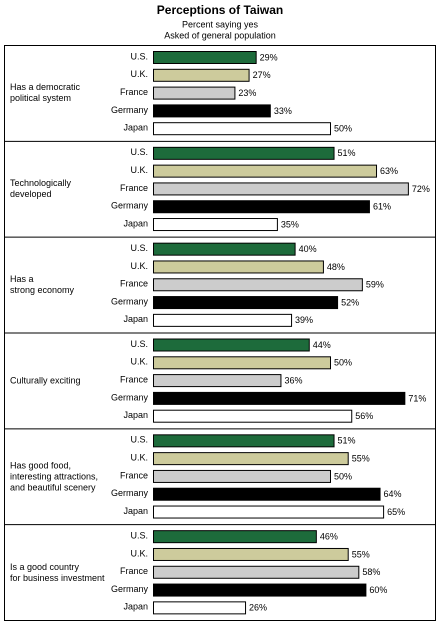 This screenshot has height=625, width=440. Describe the element at coordinates (45, 93) in the screenshot. I see `category-label: Has a democratic political system` at that location.